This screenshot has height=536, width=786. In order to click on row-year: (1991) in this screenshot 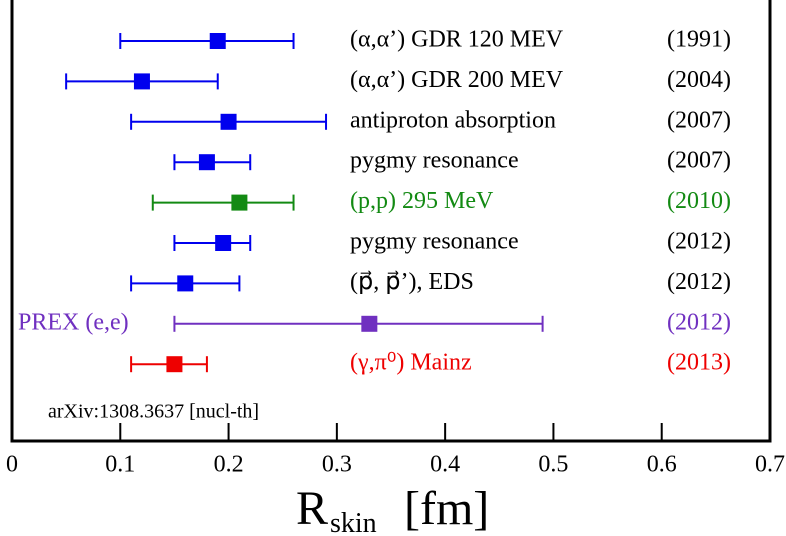, I will do `click(699, 40)`.